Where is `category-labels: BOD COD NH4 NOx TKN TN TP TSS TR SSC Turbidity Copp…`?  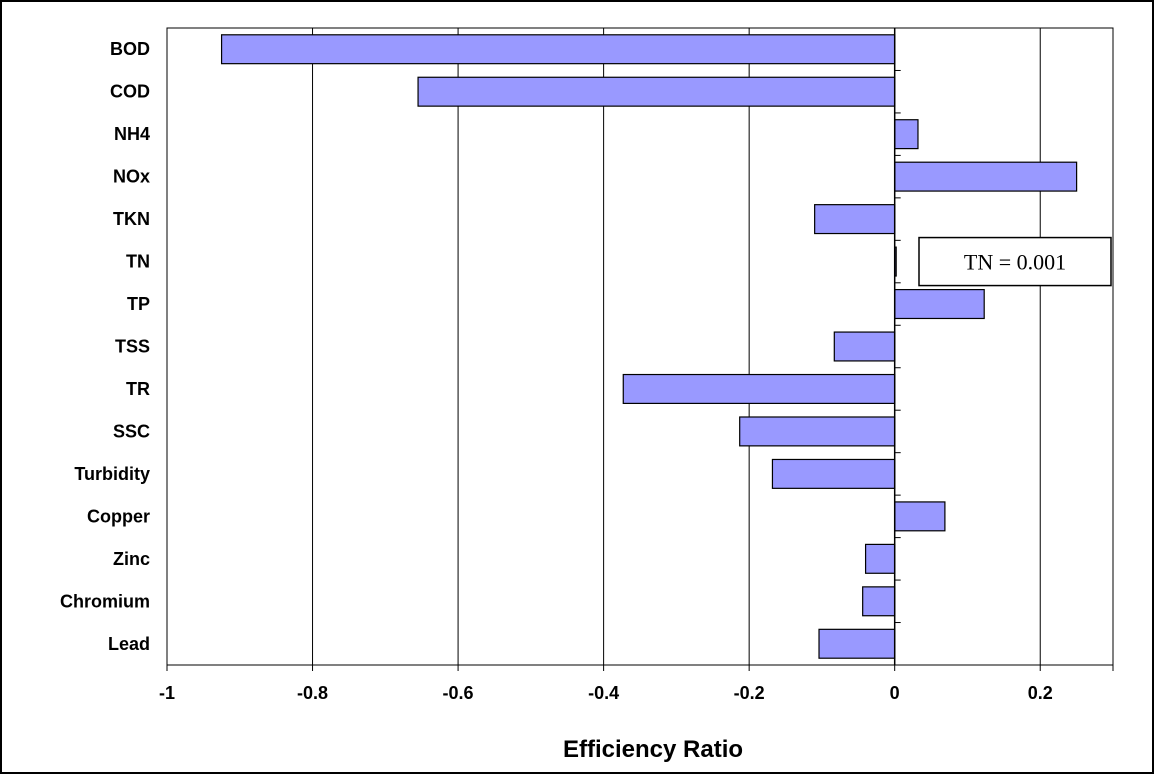 category-labels: BOD COD NH4 NOx TKN TN TP TSS TR SSC Turbidity Copp… is located at coordinates (105, 346).